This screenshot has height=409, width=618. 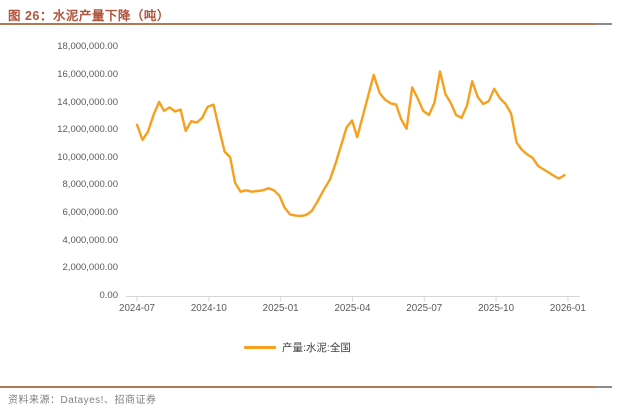 I want to click on data-source-note: 资料来源：Datayes!、招商证券, so click(x=82, y=400).